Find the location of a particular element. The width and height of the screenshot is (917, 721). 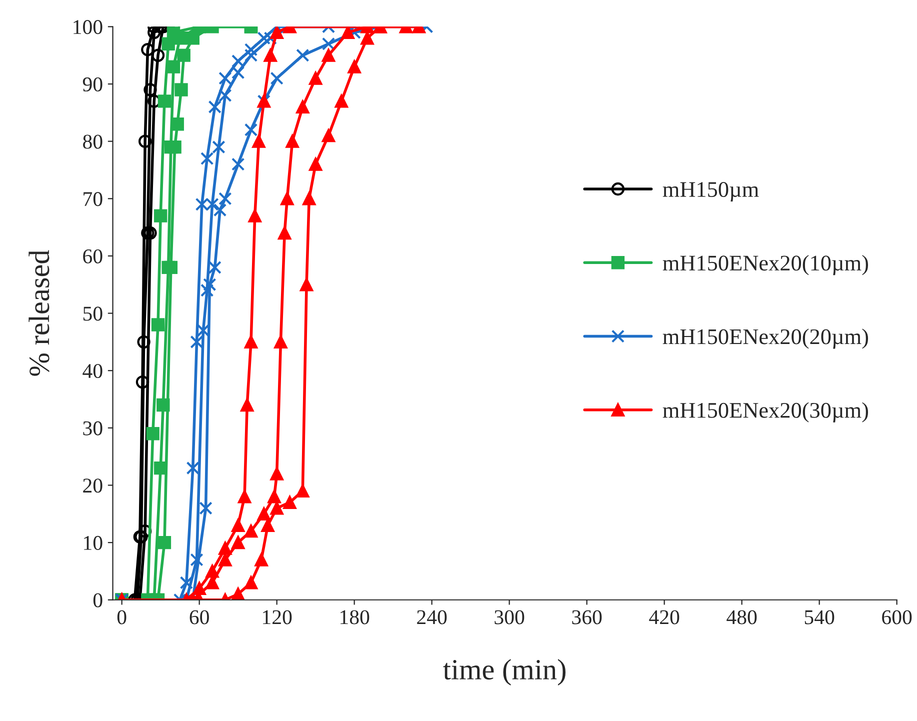

y-tick-label: 10 is located at coordinates (93, 543).